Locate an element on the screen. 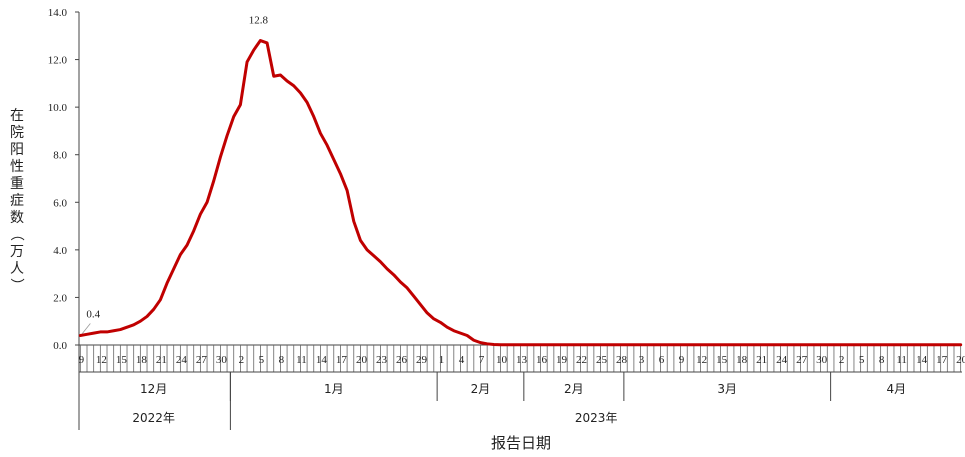 This screenshot has height=457, width=965. y-axis-title-char: 万 is located at coordinates (17, 252).